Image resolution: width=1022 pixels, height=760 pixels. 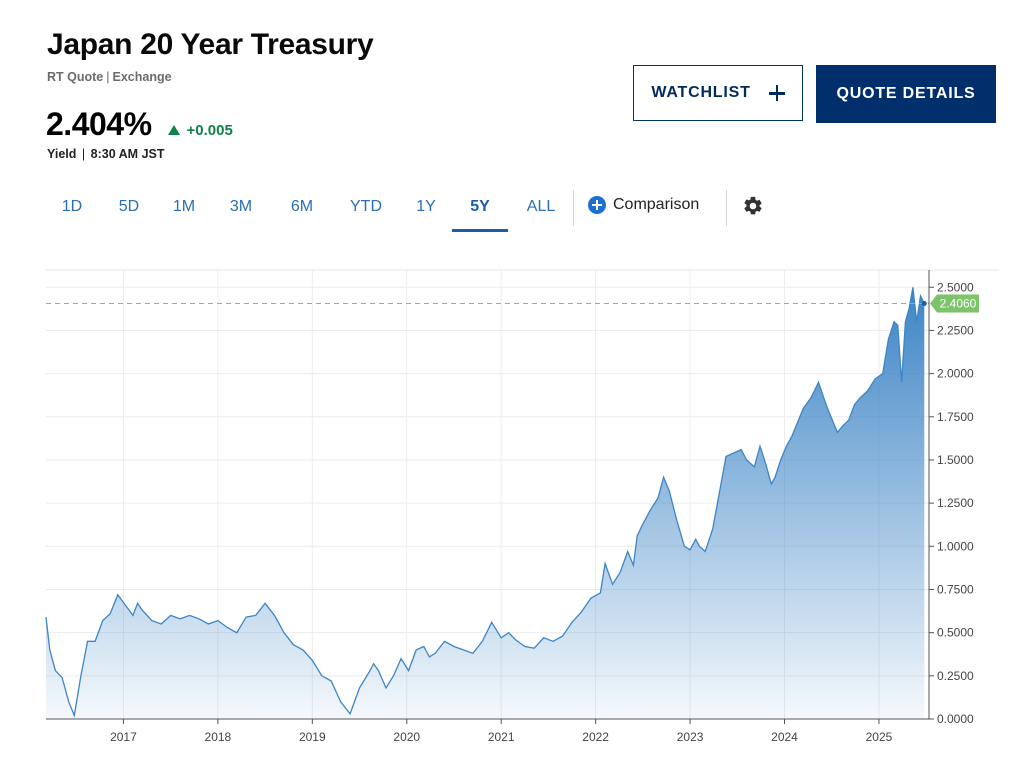 I want to click on range-tab-3m: 3M, so click(x=241, y=206).